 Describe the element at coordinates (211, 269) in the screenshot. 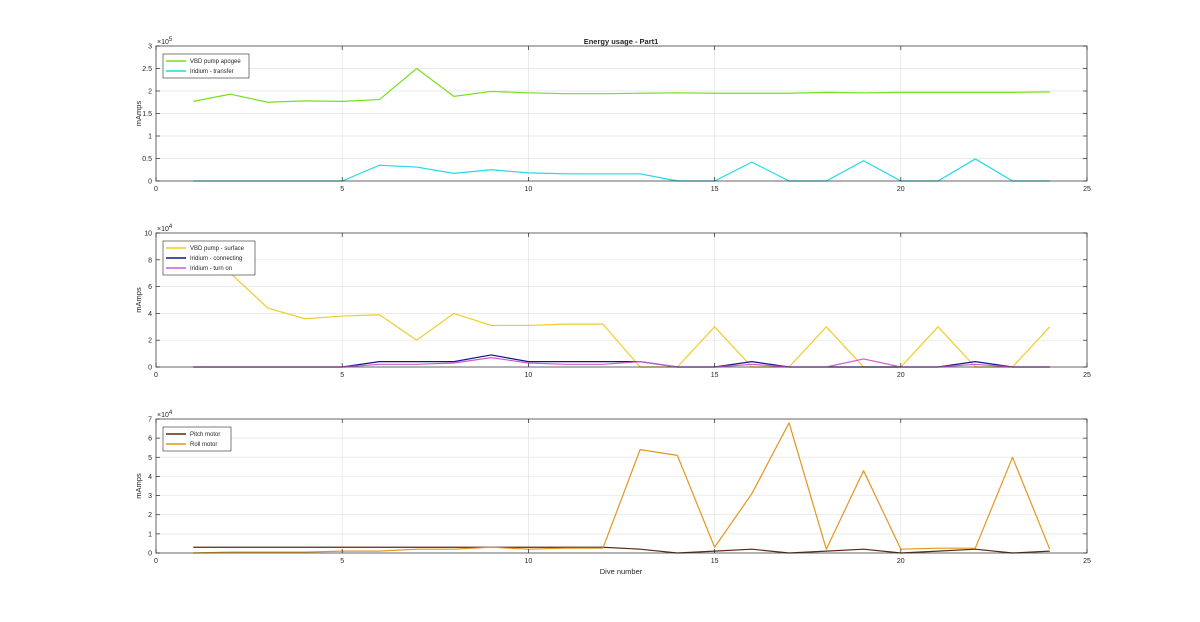

I see `legend-label: Iridium - turn on` at that location.